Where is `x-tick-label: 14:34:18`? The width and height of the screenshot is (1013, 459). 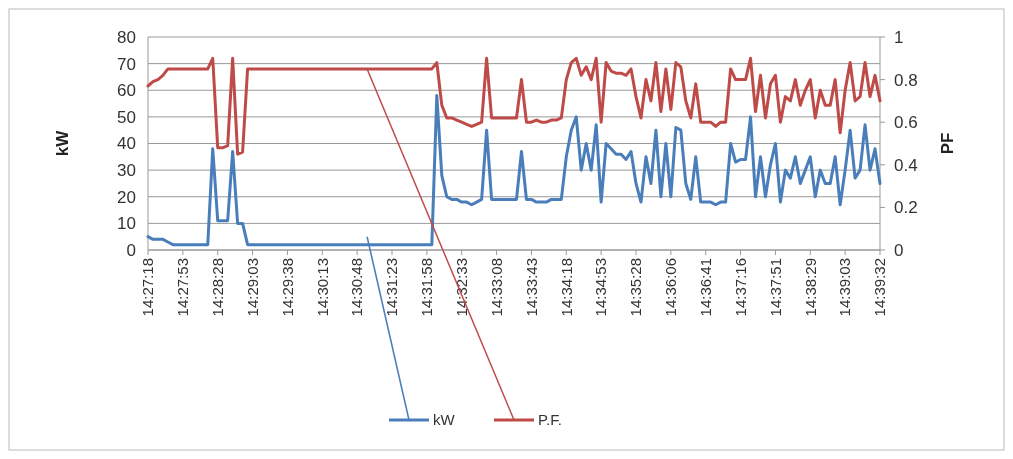 x-tick-label: 14:34:18 is located at coordinates (566, 287).